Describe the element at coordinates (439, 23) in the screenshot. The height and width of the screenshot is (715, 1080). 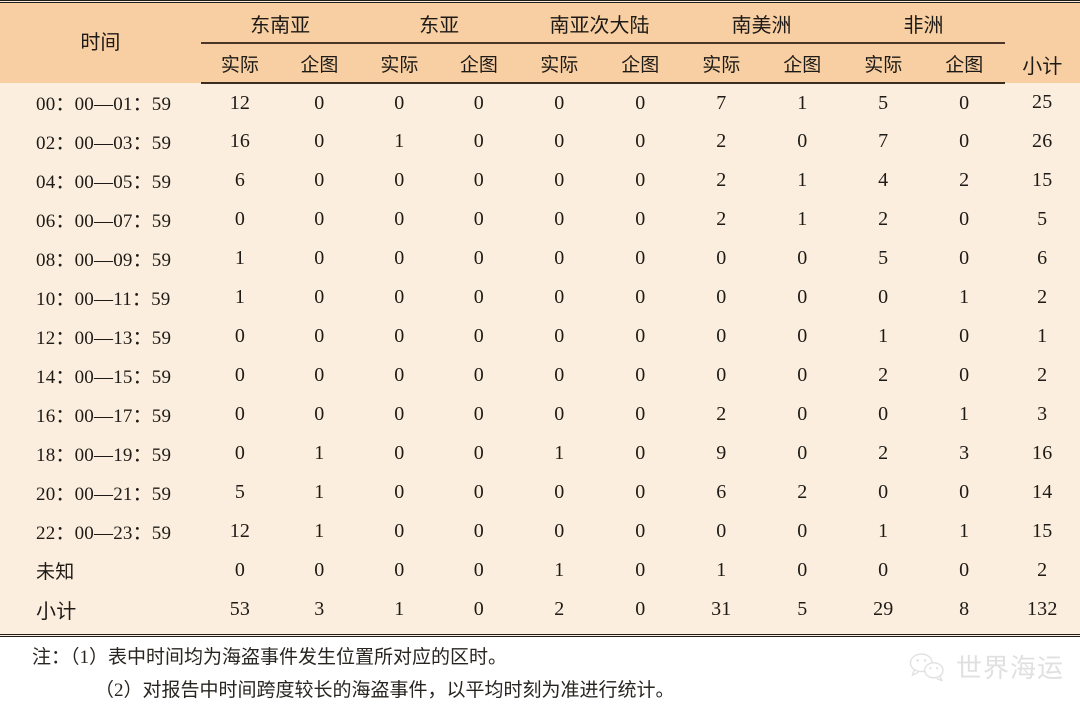
I see `header-group-east-asia: 东亚` at that location.